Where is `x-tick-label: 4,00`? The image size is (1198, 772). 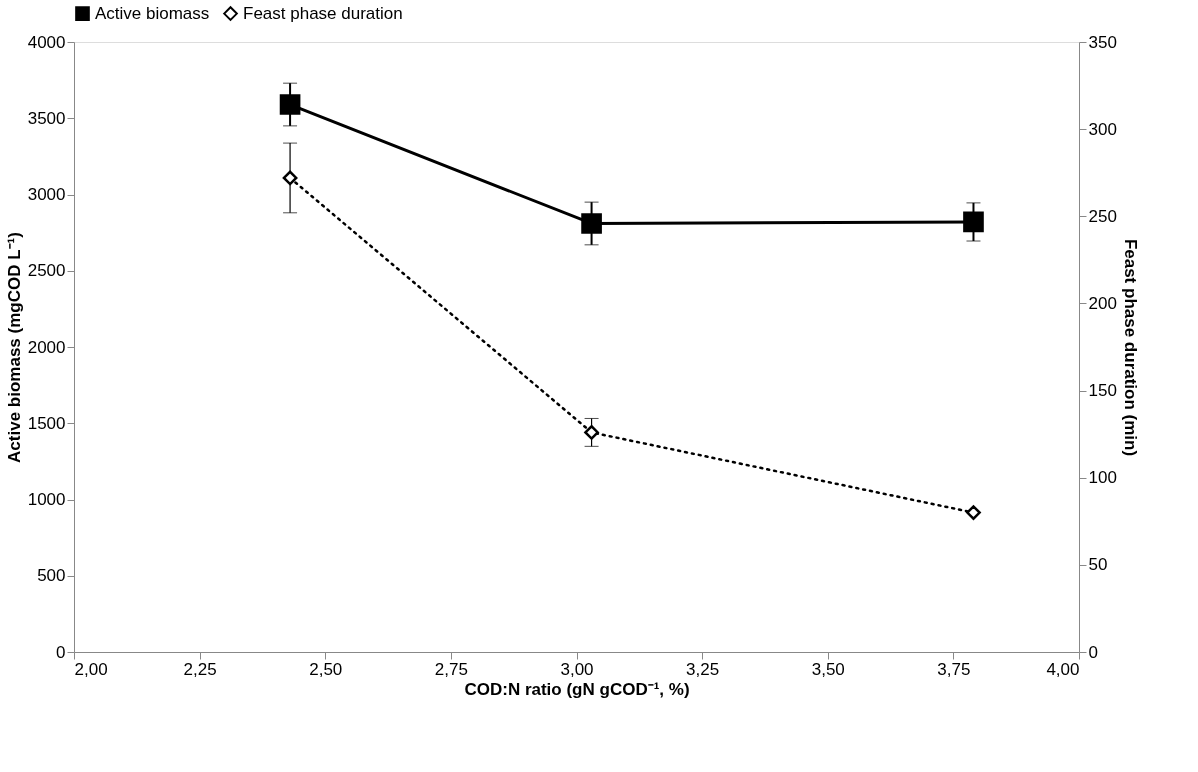
x-tick-label: 4,00 is located at coordinates (1063, 669).